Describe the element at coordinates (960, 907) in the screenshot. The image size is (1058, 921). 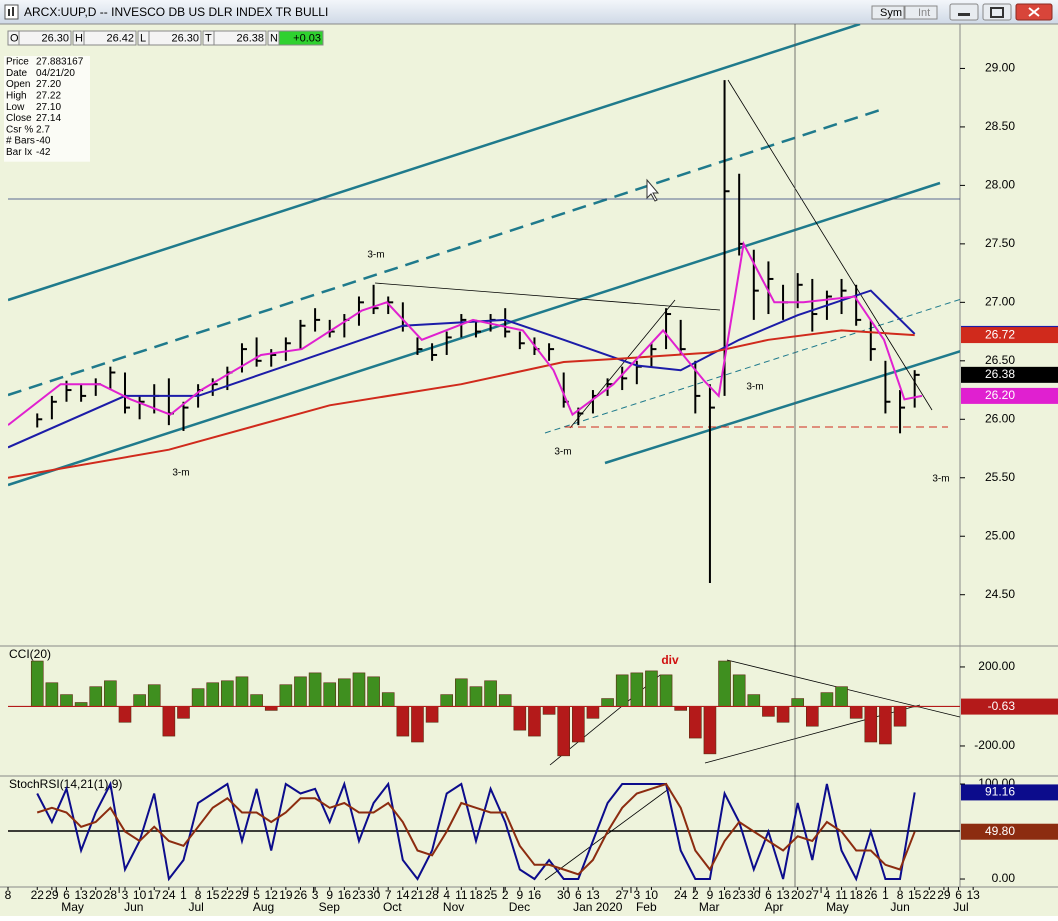
I see `month-label: Jul` at that location.